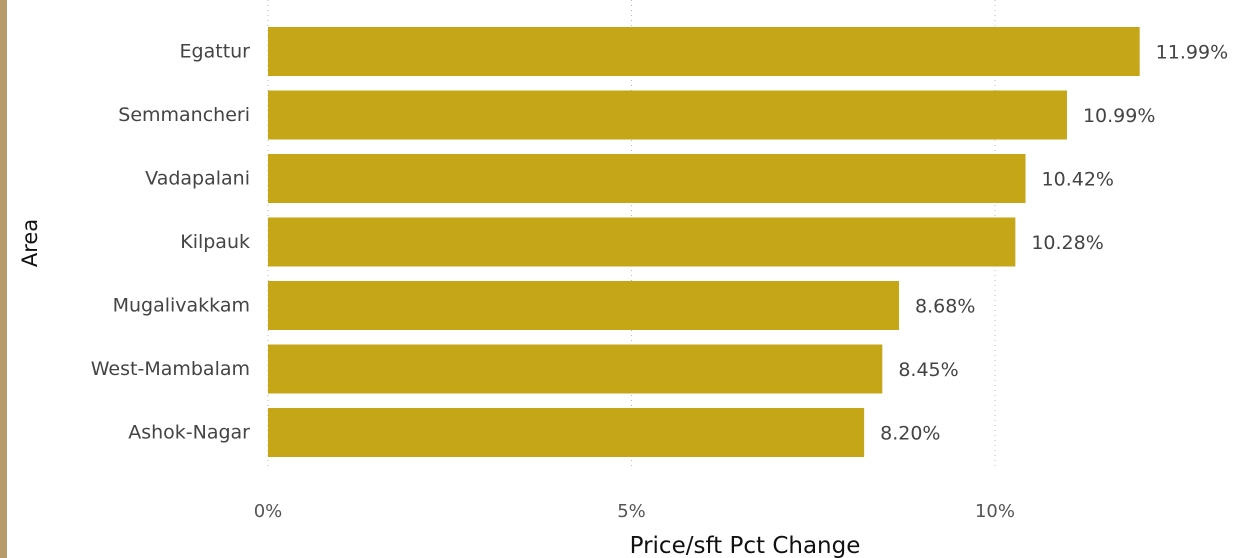 Image resolution: width=1249 pixels, height=558 pixels. Describe the element at coordinates (745, 545) in the screenshot. I see `x-axis-title: Price/sft Pct Change` at that location.